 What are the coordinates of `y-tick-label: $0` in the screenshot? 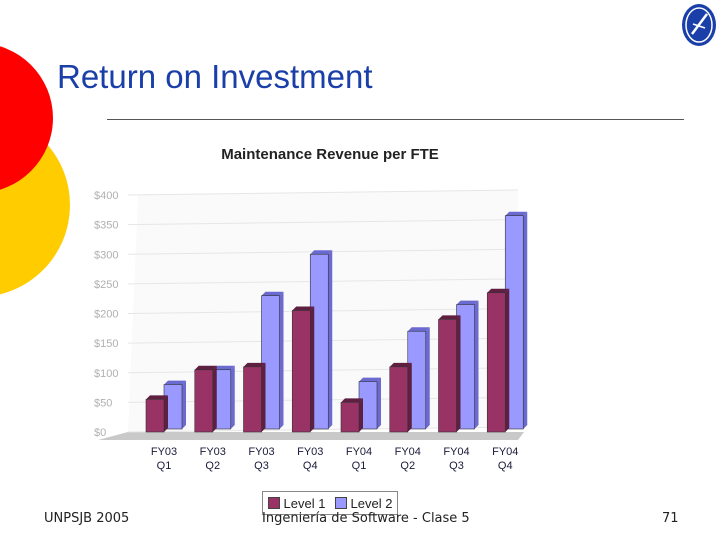 It's located at (100, 433).